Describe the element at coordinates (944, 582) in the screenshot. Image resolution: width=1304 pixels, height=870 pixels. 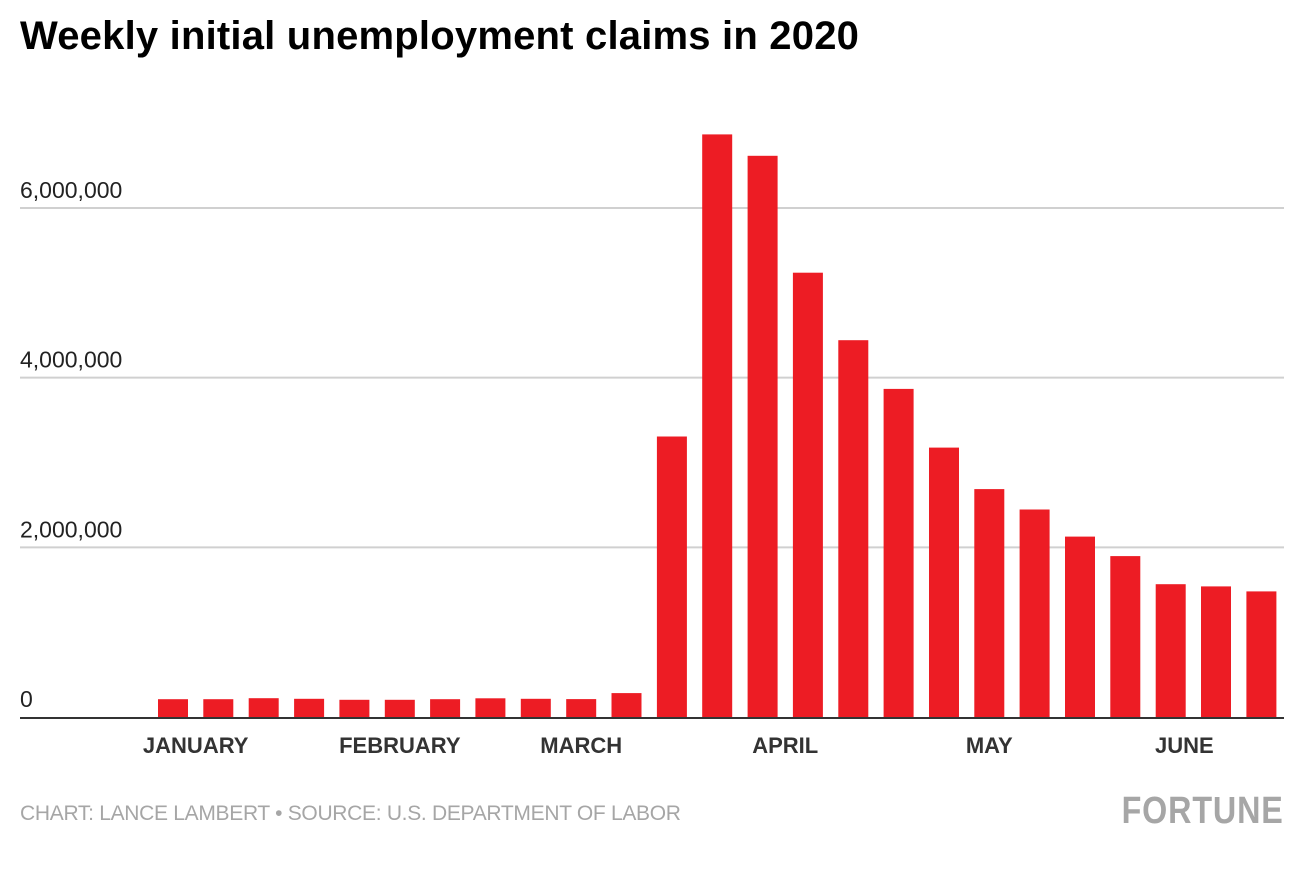
I see `bar: May 2: 3,176,000` at that location.